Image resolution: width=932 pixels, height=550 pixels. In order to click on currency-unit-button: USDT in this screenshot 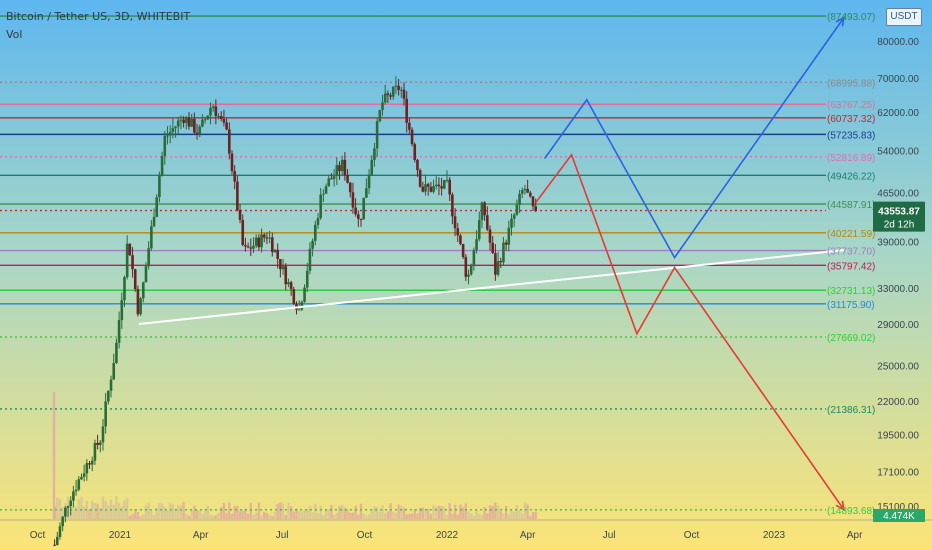, I will do `click(904, 17)`.